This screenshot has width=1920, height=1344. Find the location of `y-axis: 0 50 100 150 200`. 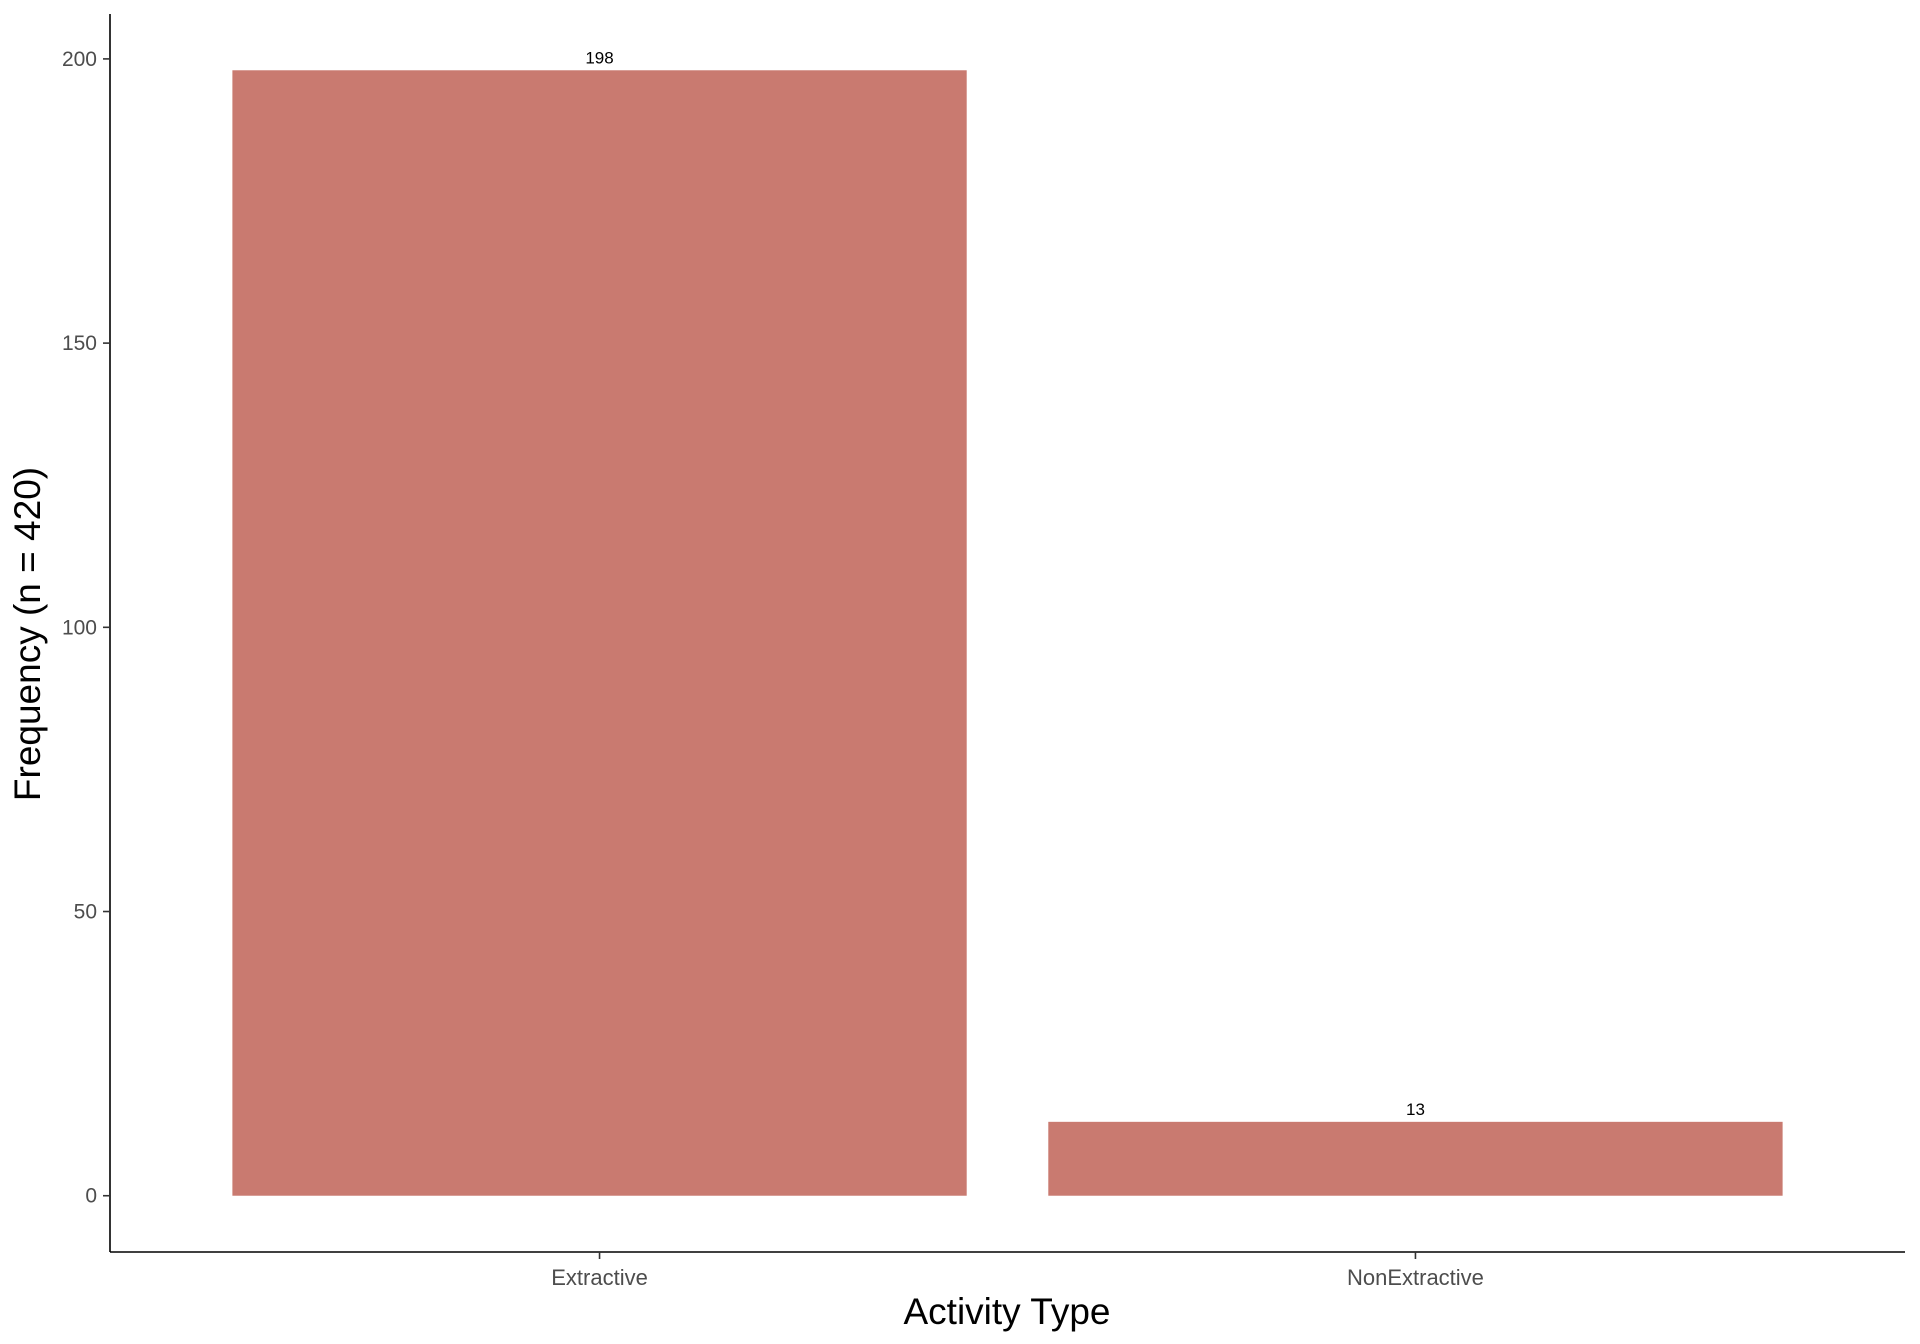

y-axis: 0 50 100 150 200 is located at coordinates (86, 633).